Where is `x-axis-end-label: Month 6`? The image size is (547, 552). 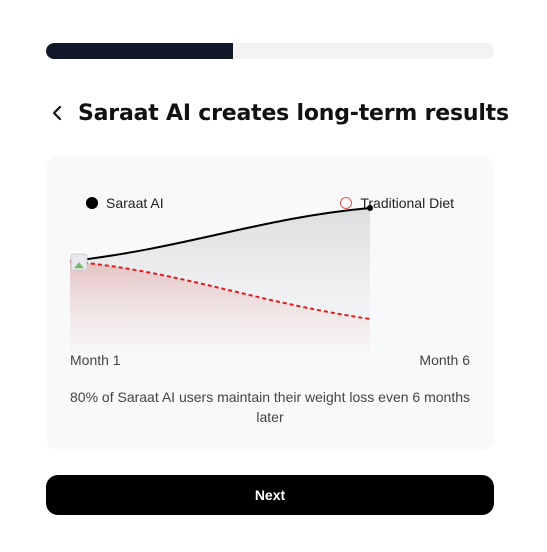 x-axis-end-label: Month 6 is located at coordinates (444, 360).